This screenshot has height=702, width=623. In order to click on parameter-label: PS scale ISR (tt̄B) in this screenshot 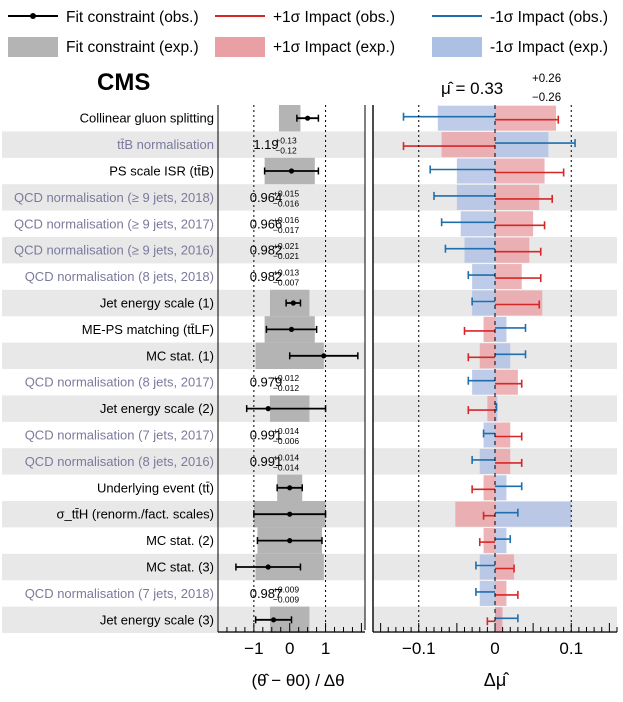, I will do `click(161, 171)`.